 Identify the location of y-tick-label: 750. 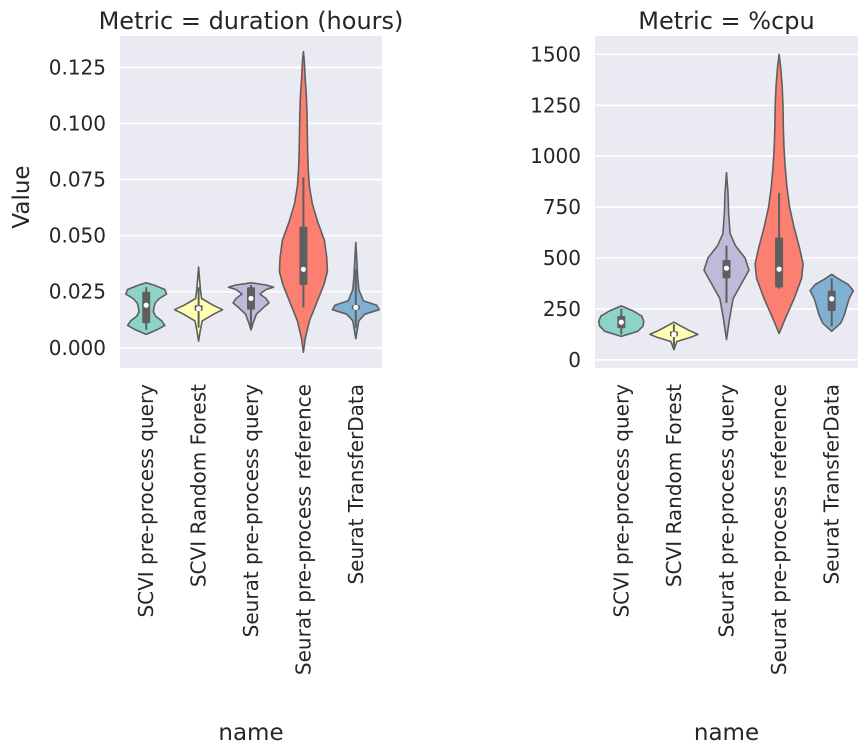
(562, 207).